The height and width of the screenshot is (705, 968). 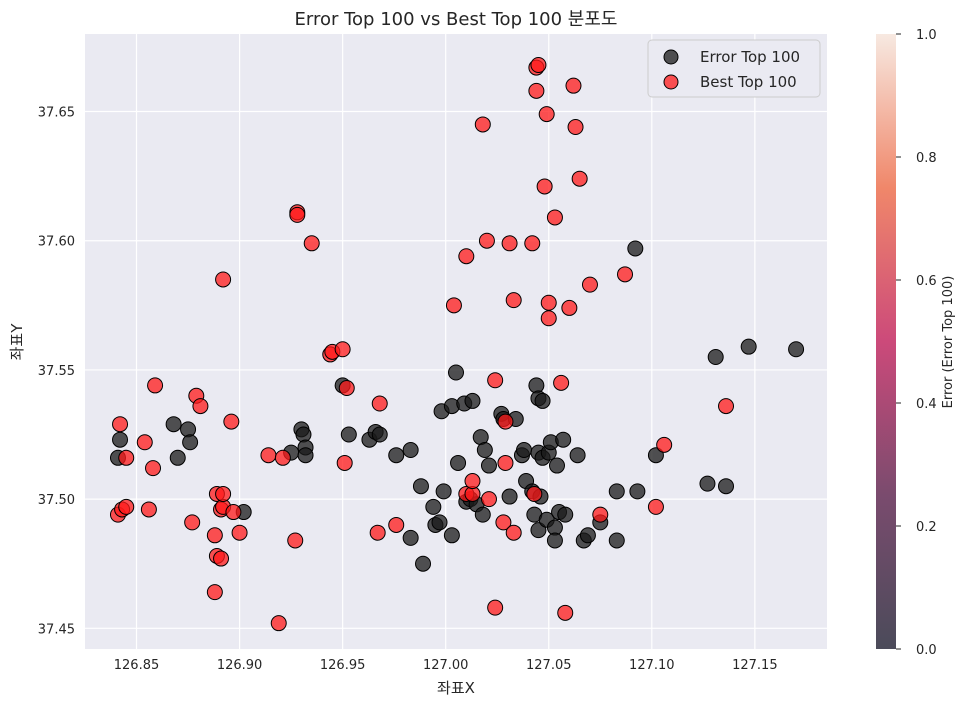 I want to click on legend-marker-best, so click(x=671, y=82).